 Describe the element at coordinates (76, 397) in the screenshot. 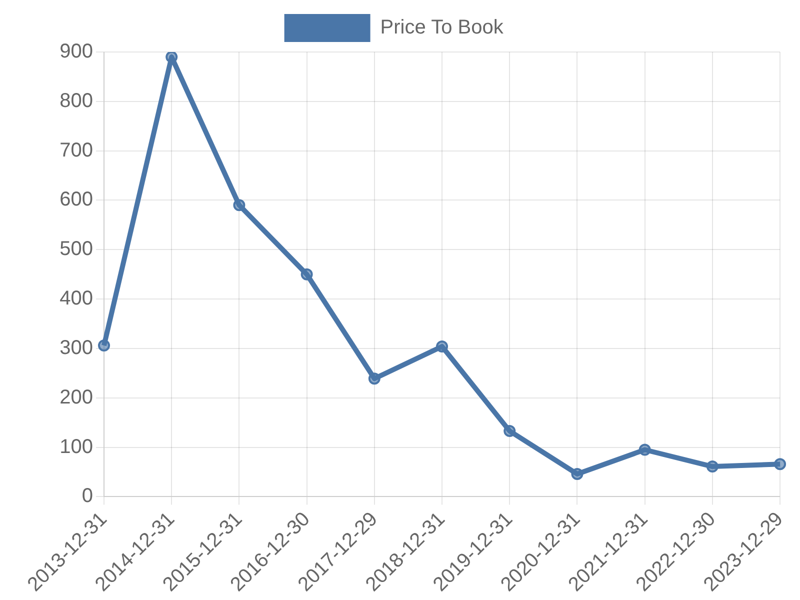

I see `y-tick-label: 200` at that location.